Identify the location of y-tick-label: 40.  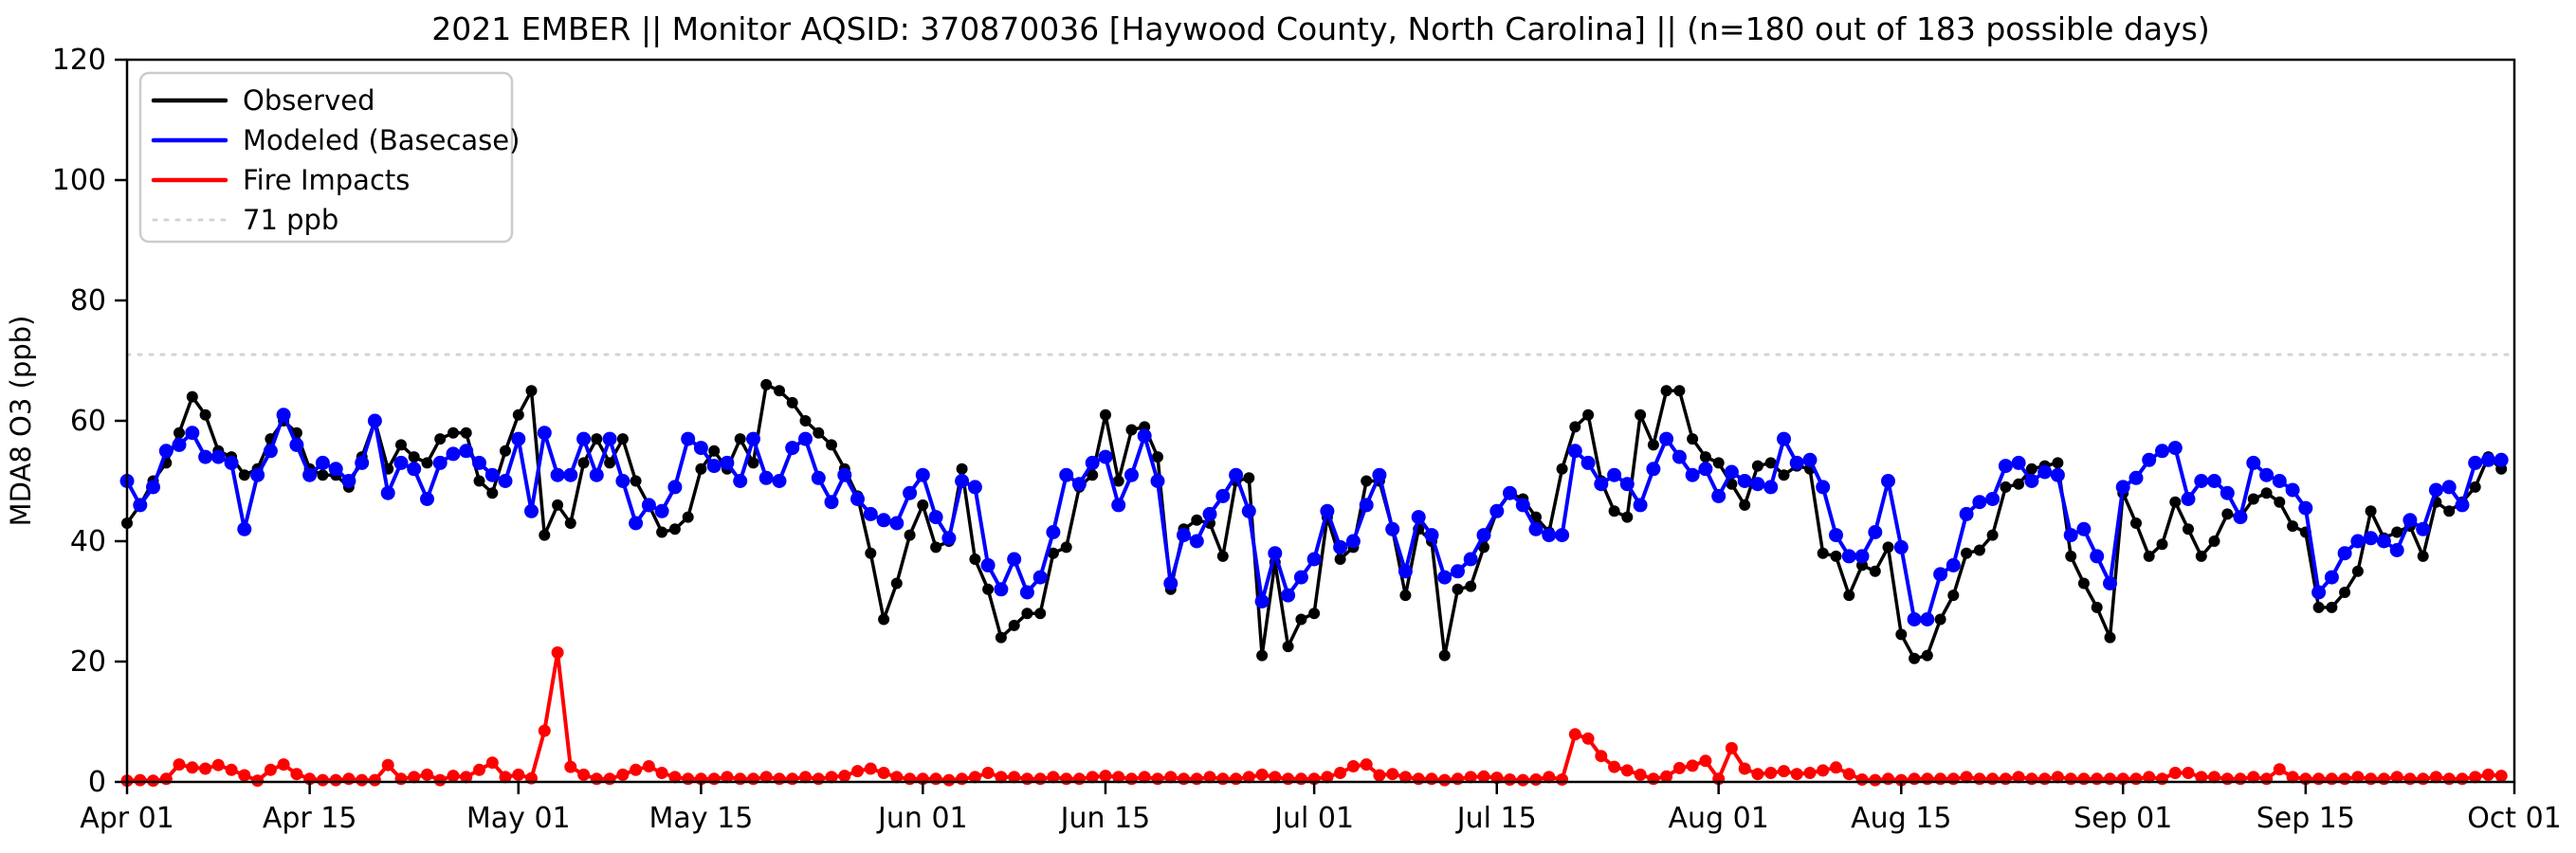
(88, 541).